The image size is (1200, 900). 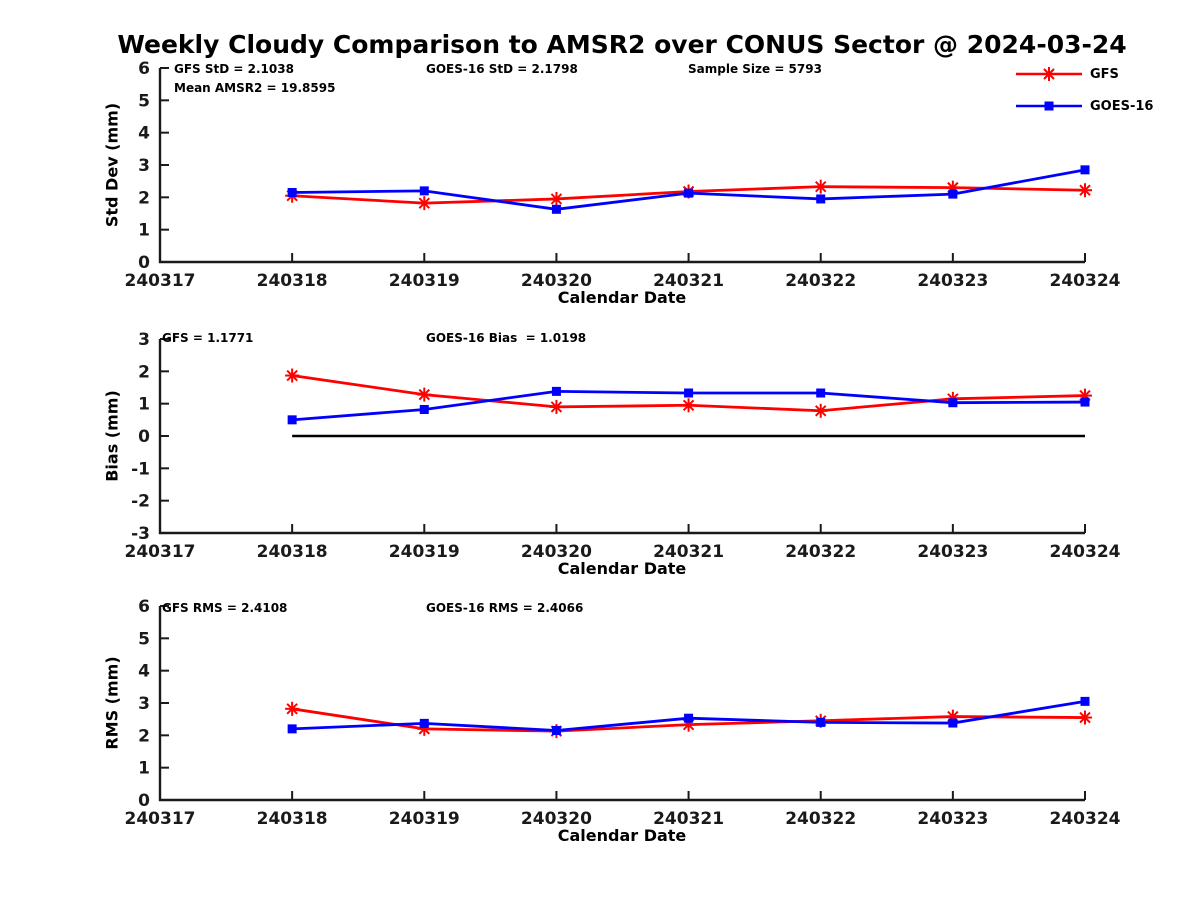 What do you see at coordinates (1049, 106) in the screenshot?
I see `goes16-line-marker-swatch` at bounding box center [1049, 106].